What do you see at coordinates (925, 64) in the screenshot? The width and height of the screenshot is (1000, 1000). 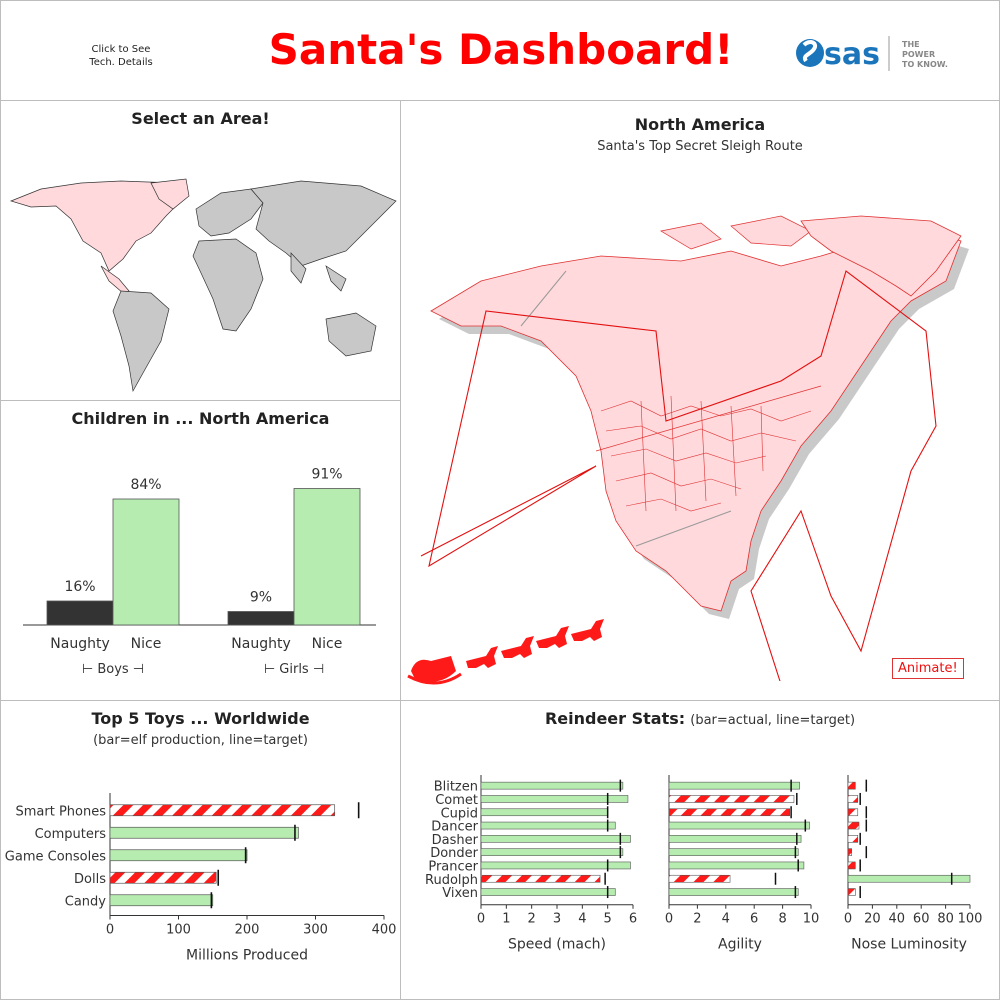 I see `sas-tagline-3: TO KNOW.` at bounding box center [925, 64].